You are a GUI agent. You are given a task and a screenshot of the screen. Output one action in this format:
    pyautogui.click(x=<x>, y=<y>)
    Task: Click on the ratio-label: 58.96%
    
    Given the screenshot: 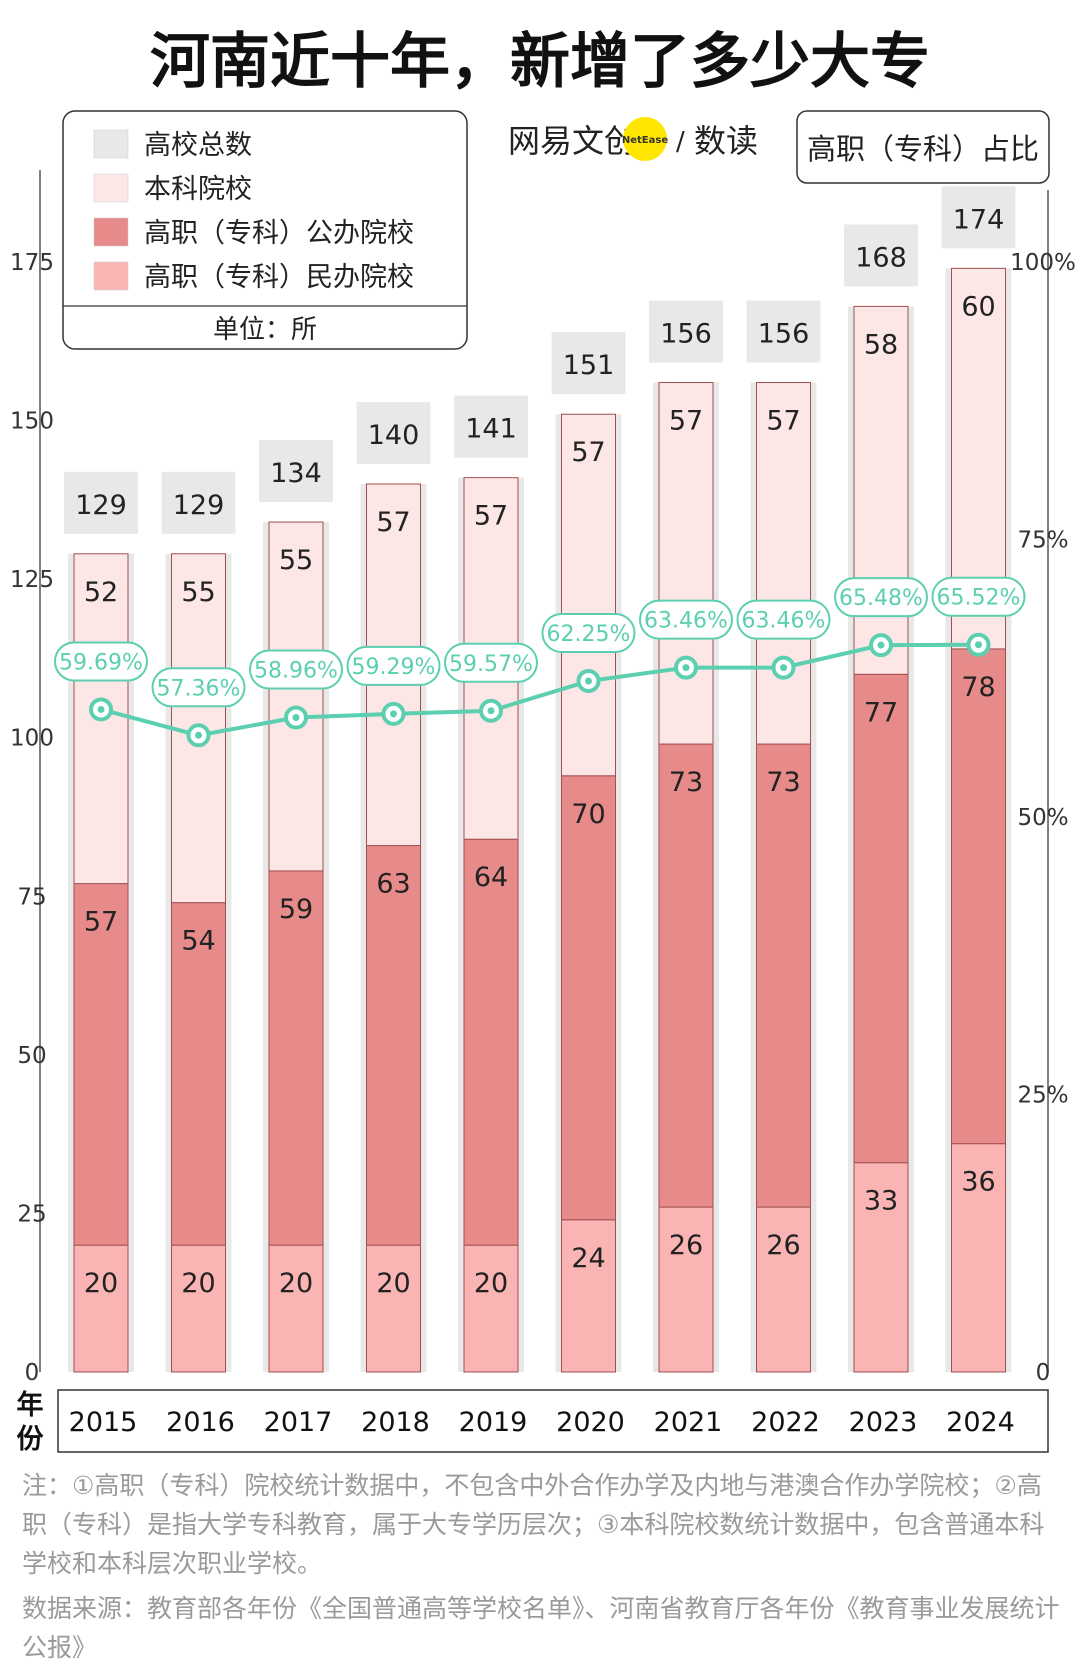 What is the action you would take?
    pyautogui.click(x=296, y=671)
    